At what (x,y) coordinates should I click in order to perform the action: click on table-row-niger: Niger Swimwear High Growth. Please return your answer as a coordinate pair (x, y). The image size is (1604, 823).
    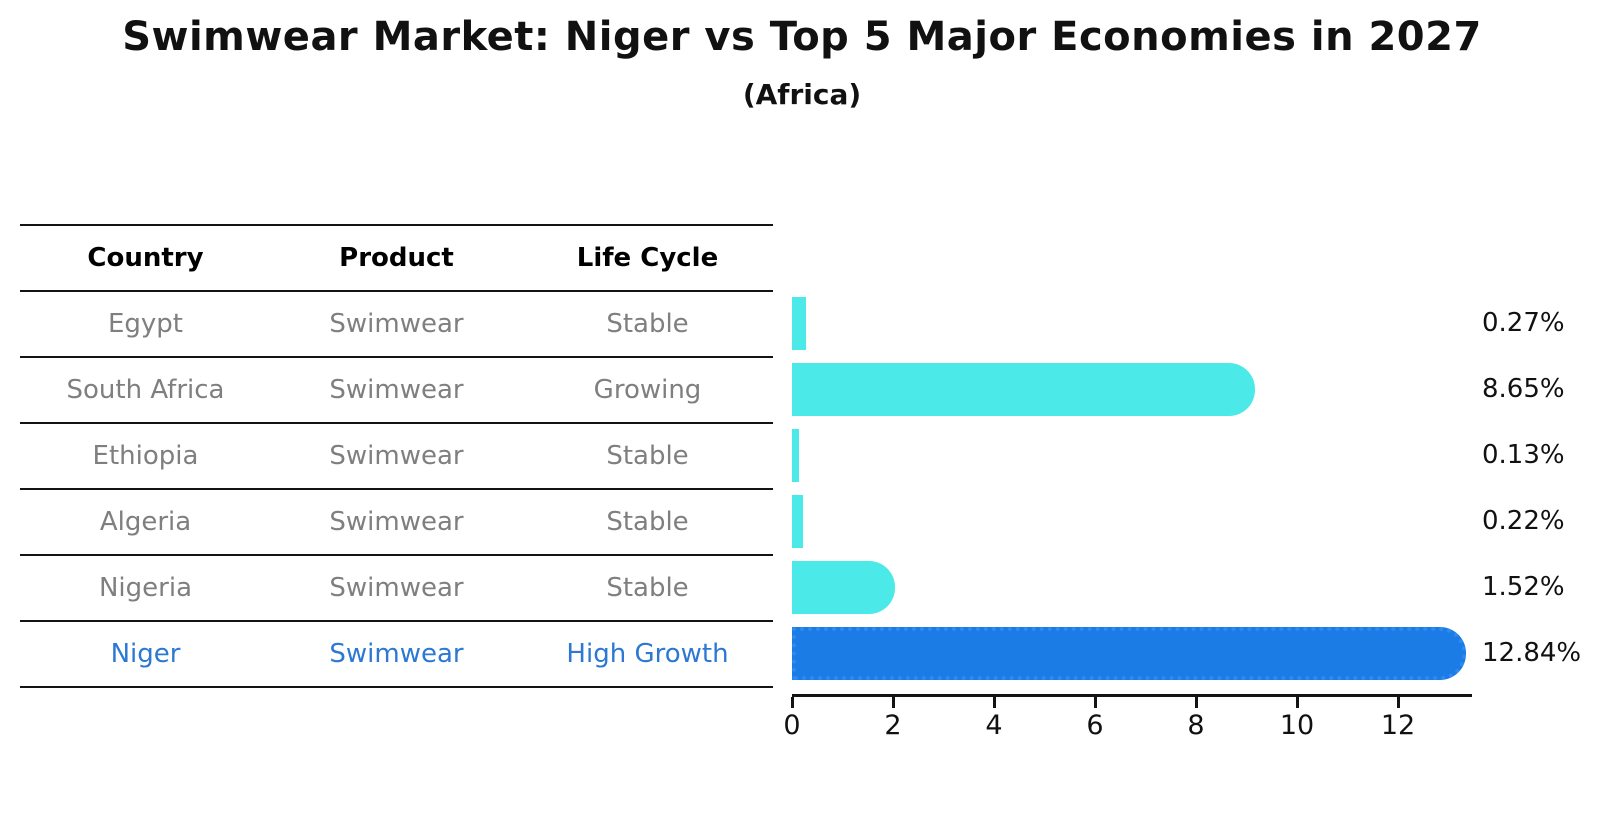
    Looking at the image, I should click on (396, 653).